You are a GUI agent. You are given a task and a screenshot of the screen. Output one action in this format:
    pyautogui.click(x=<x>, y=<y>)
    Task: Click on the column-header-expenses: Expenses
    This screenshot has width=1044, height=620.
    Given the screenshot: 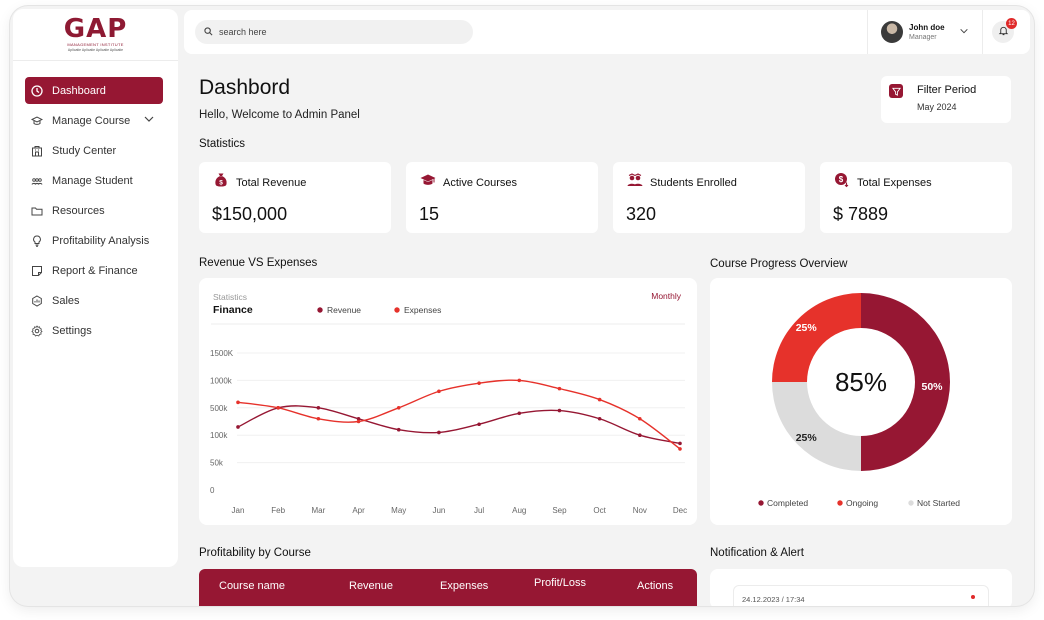 What is the action you would take?
    pyautogui.click(x=464, y=586)
    